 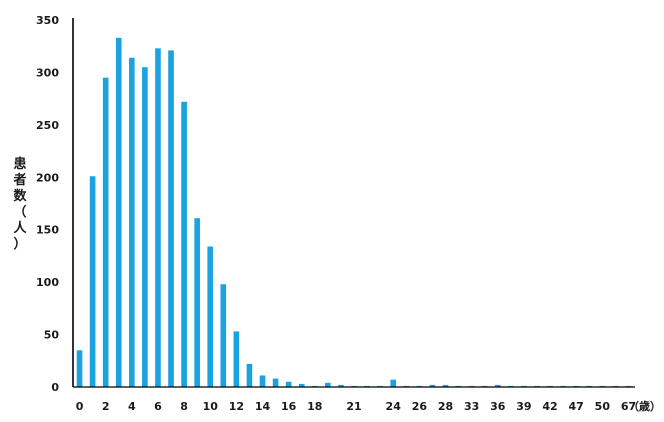 I want to click on x-axis-unit-label: （歳）, so click(x=644, y=406).